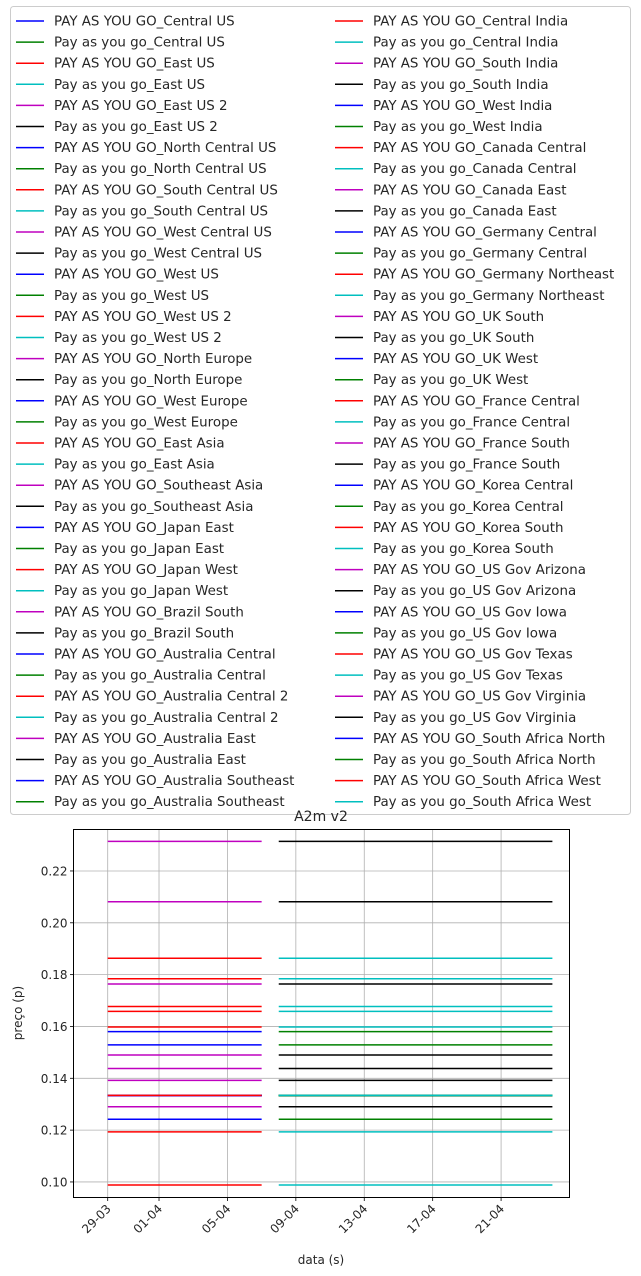 This screenshot has height=1276, width=641. Describe the element at coordinates (482, 802) in the screenshot. I see `legend-label: Pay as you go_South Africa West` at that location.